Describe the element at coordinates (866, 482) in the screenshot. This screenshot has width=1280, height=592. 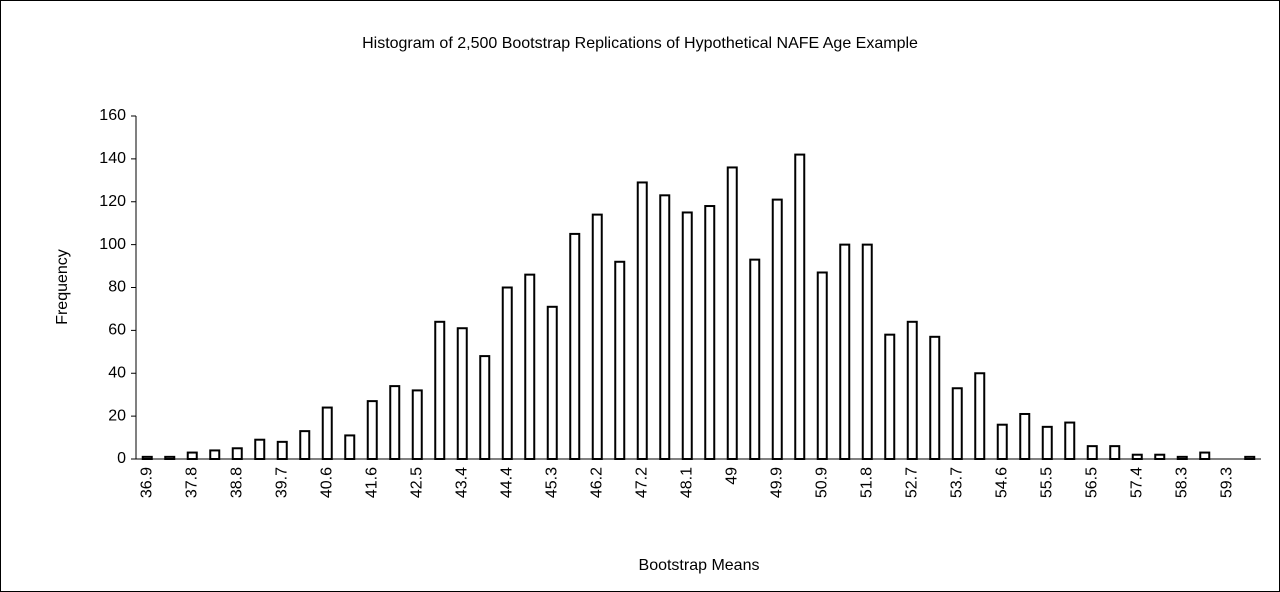
I see `x-tick-label: 51.8` at that location.